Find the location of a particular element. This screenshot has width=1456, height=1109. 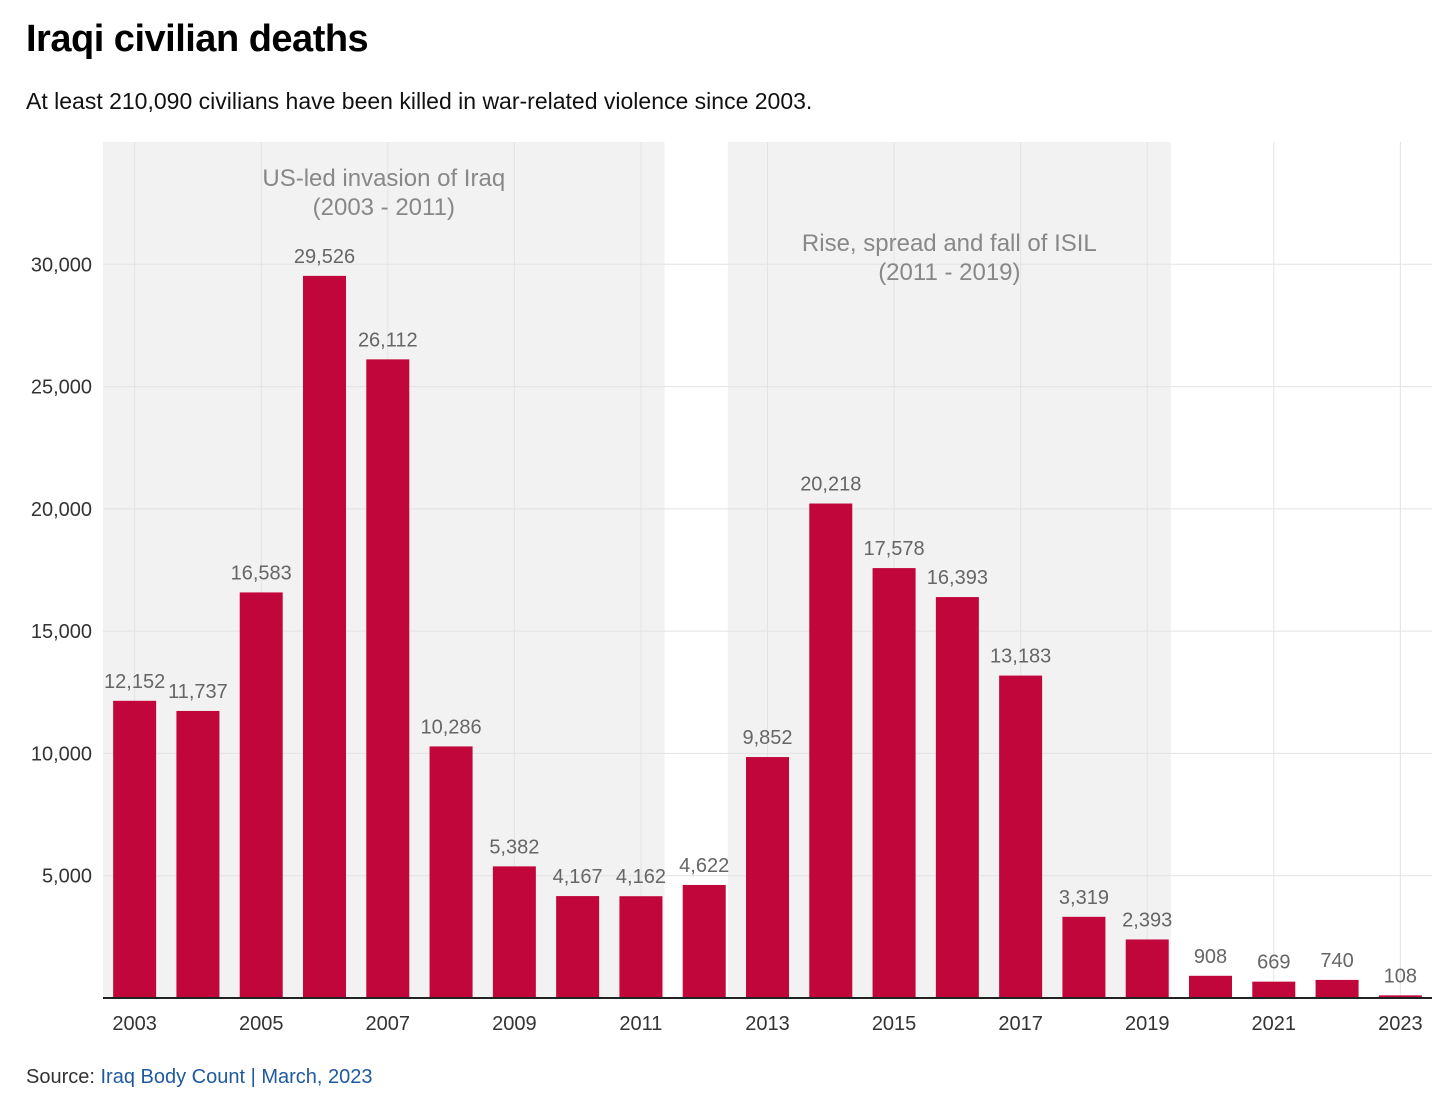

x-tick-label: 2009 is located at coordinates (514, 1024).